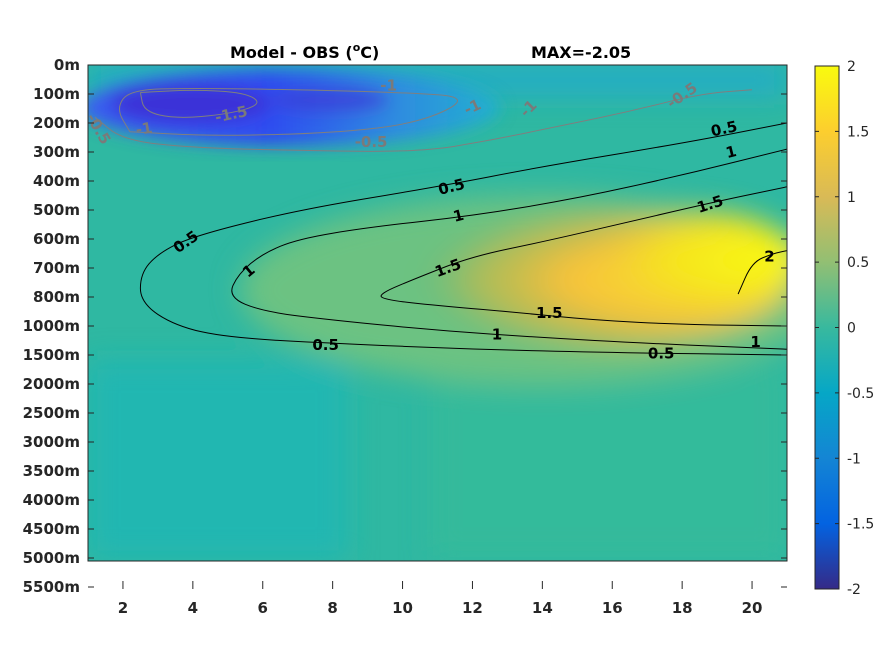 Image resolution: width=875 pixels, height=656 pixels. I want to click on y-tick-label: 300m, so click(56, 152).